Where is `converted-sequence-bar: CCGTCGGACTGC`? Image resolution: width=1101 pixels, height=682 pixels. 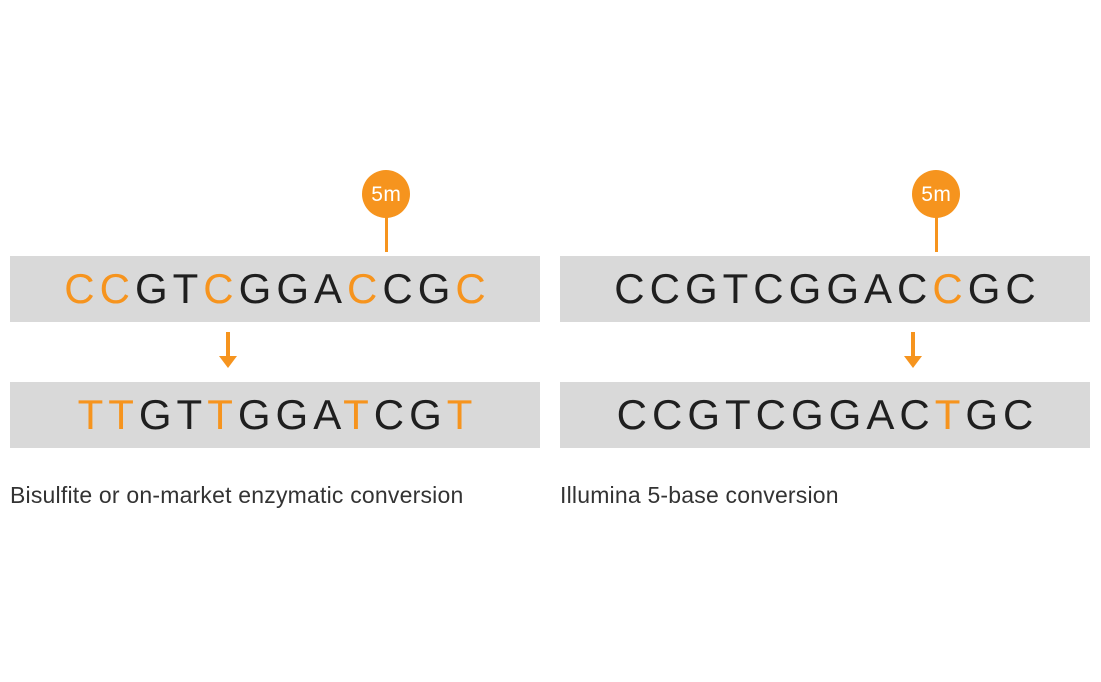
converted-sequence-bar: CCGTCGGACTGC is located at coordinates (825, 415).